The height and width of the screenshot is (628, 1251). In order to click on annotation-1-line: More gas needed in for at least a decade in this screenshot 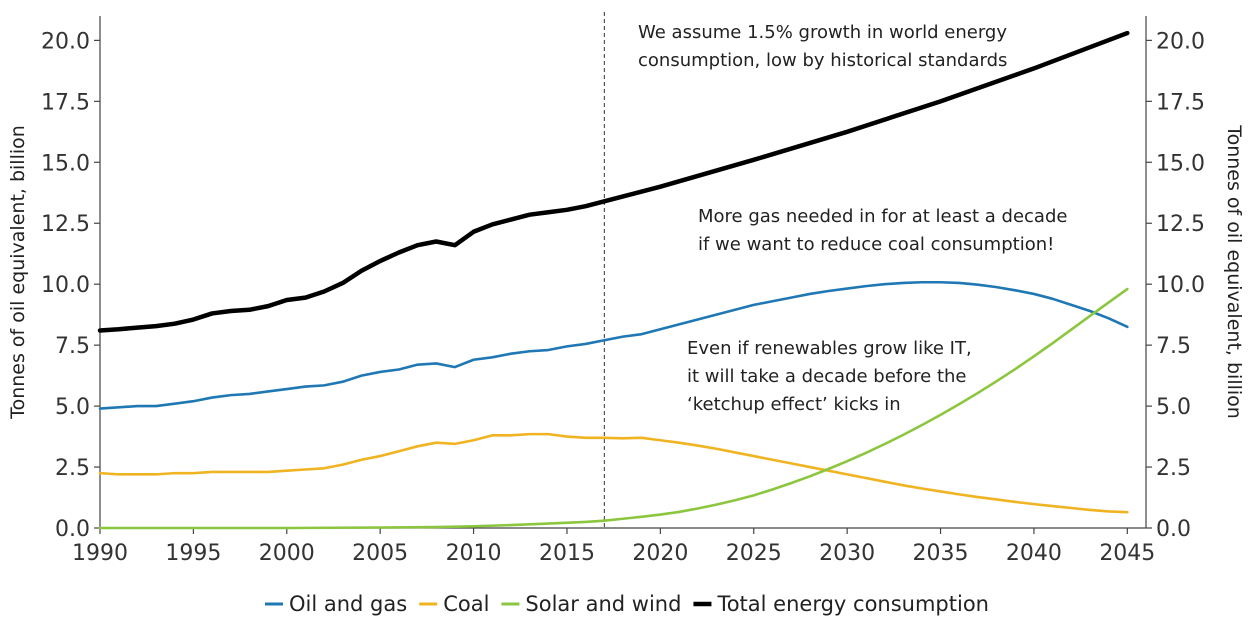, I will do `click(882, 216)`.